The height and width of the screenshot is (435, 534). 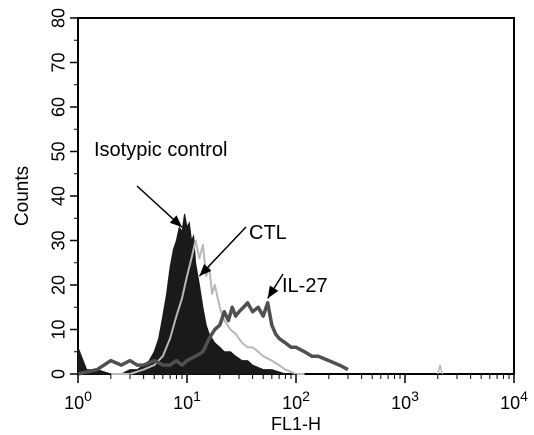 I want to click on annotation-ctl-arrowhead, so click(x=205, y=270).